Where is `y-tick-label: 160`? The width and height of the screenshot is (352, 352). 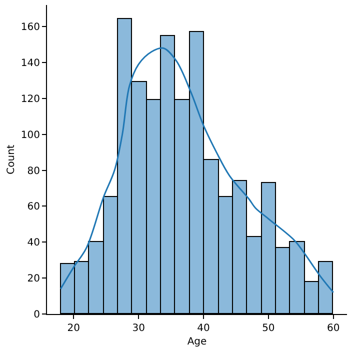 y-tick-label: 160 is located at coordinates (30, 28).